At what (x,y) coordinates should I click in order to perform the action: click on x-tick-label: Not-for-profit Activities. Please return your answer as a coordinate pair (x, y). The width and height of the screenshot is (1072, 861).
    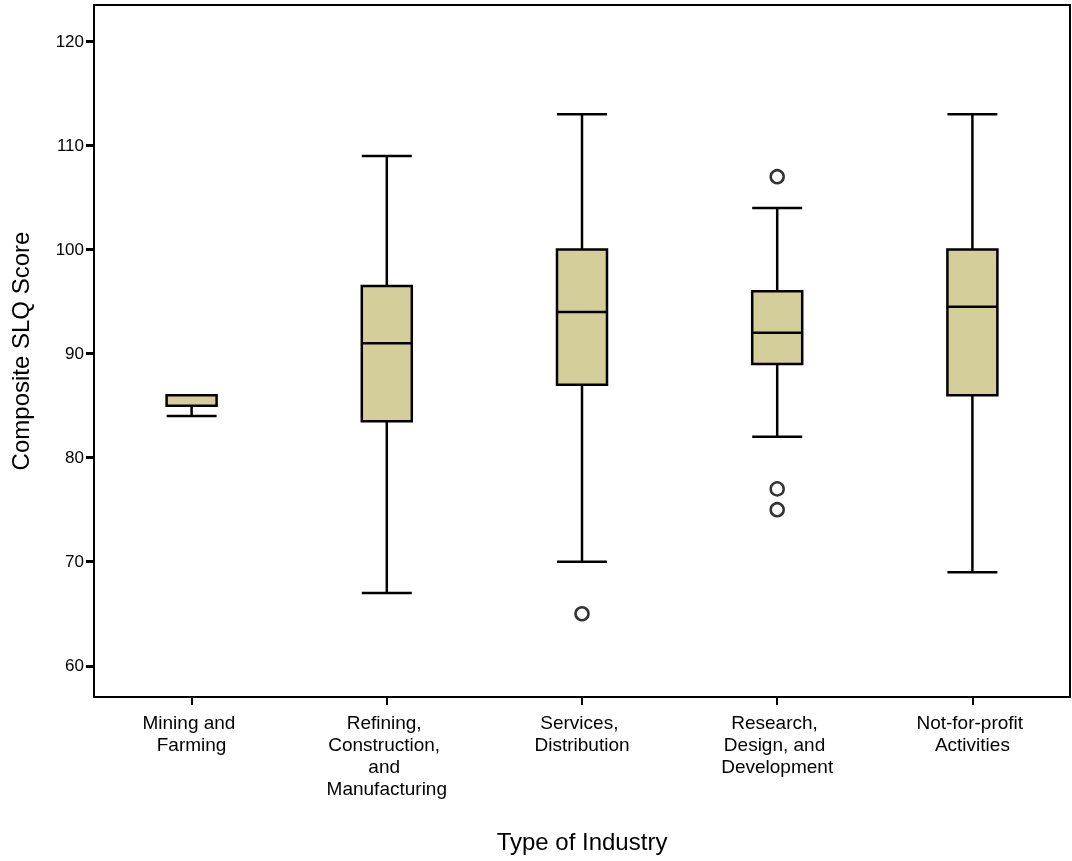
    Looking at the image, I should click on (972, 733).